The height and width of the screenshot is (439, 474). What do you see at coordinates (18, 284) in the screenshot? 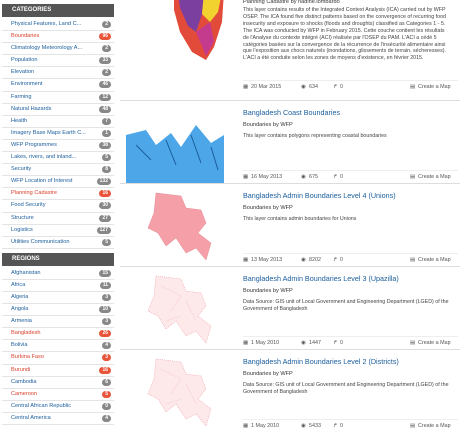
I see `facet-label: Africa` at bounding box center [18, 284].